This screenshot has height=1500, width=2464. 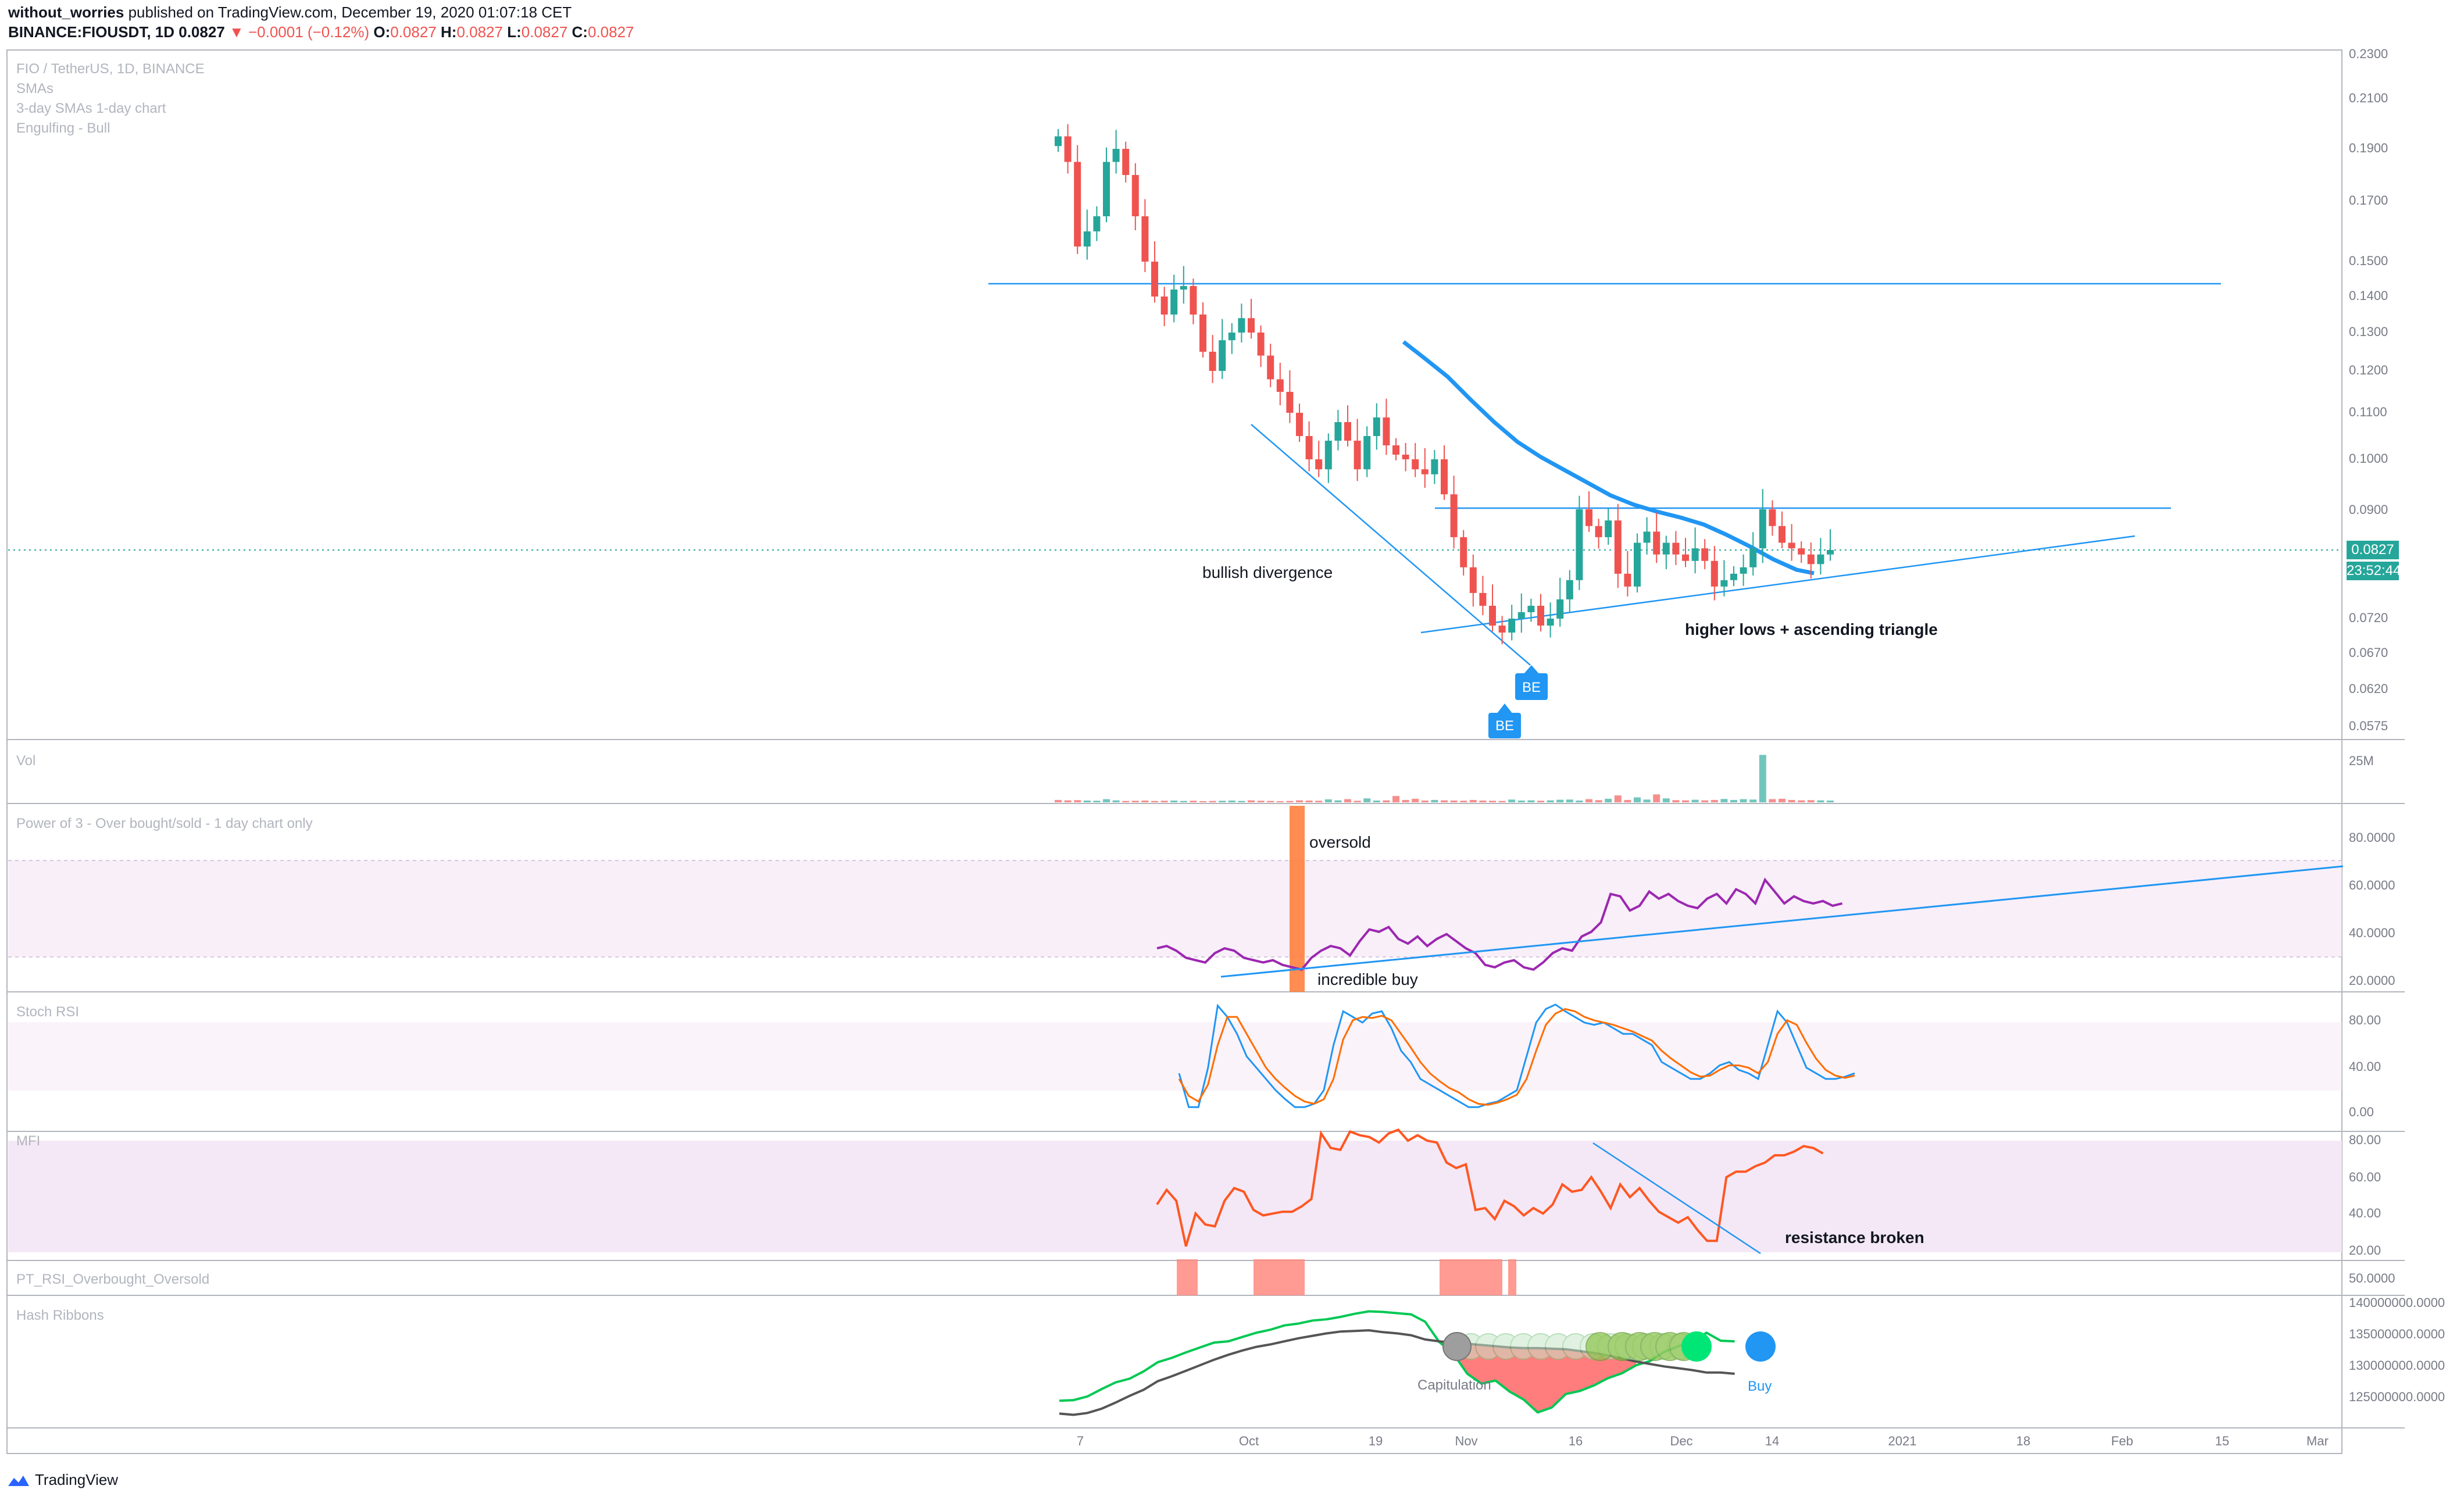 I want to click on stoch-k-line, so click(x=1516, y=1055).